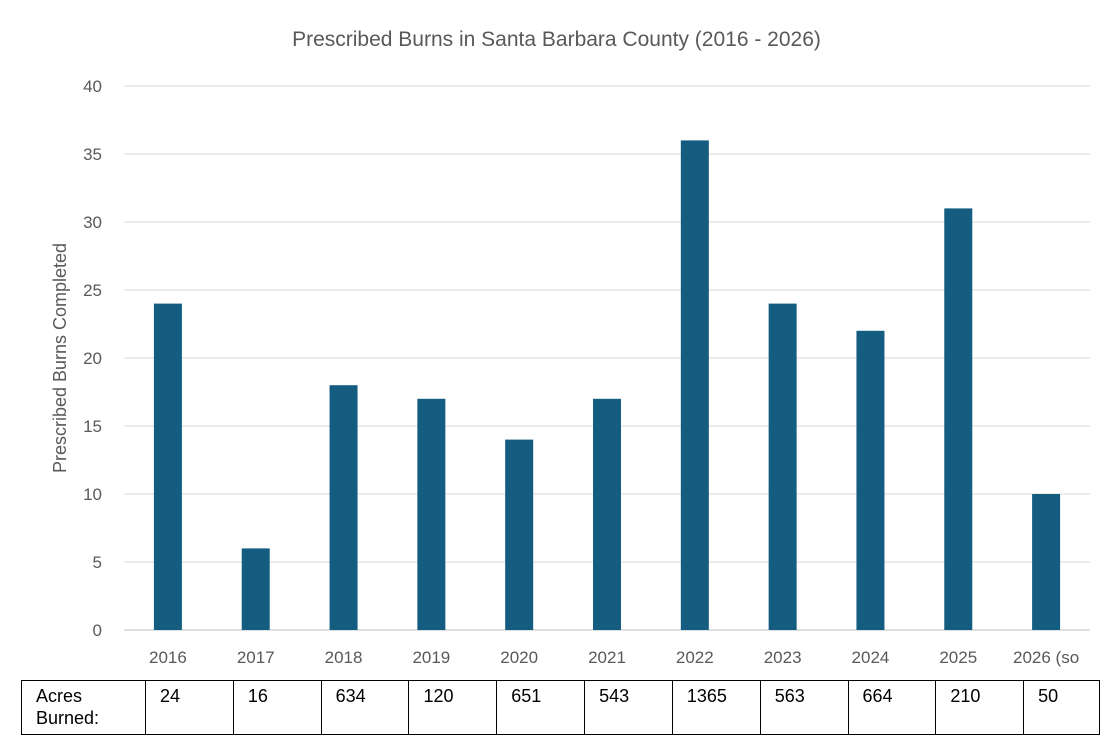 The width and height of the screenshot is (1113, 747). Describe the element at coordinates (431, 657) in the screenshot. I see `x-tick-label: 2019` at that location.